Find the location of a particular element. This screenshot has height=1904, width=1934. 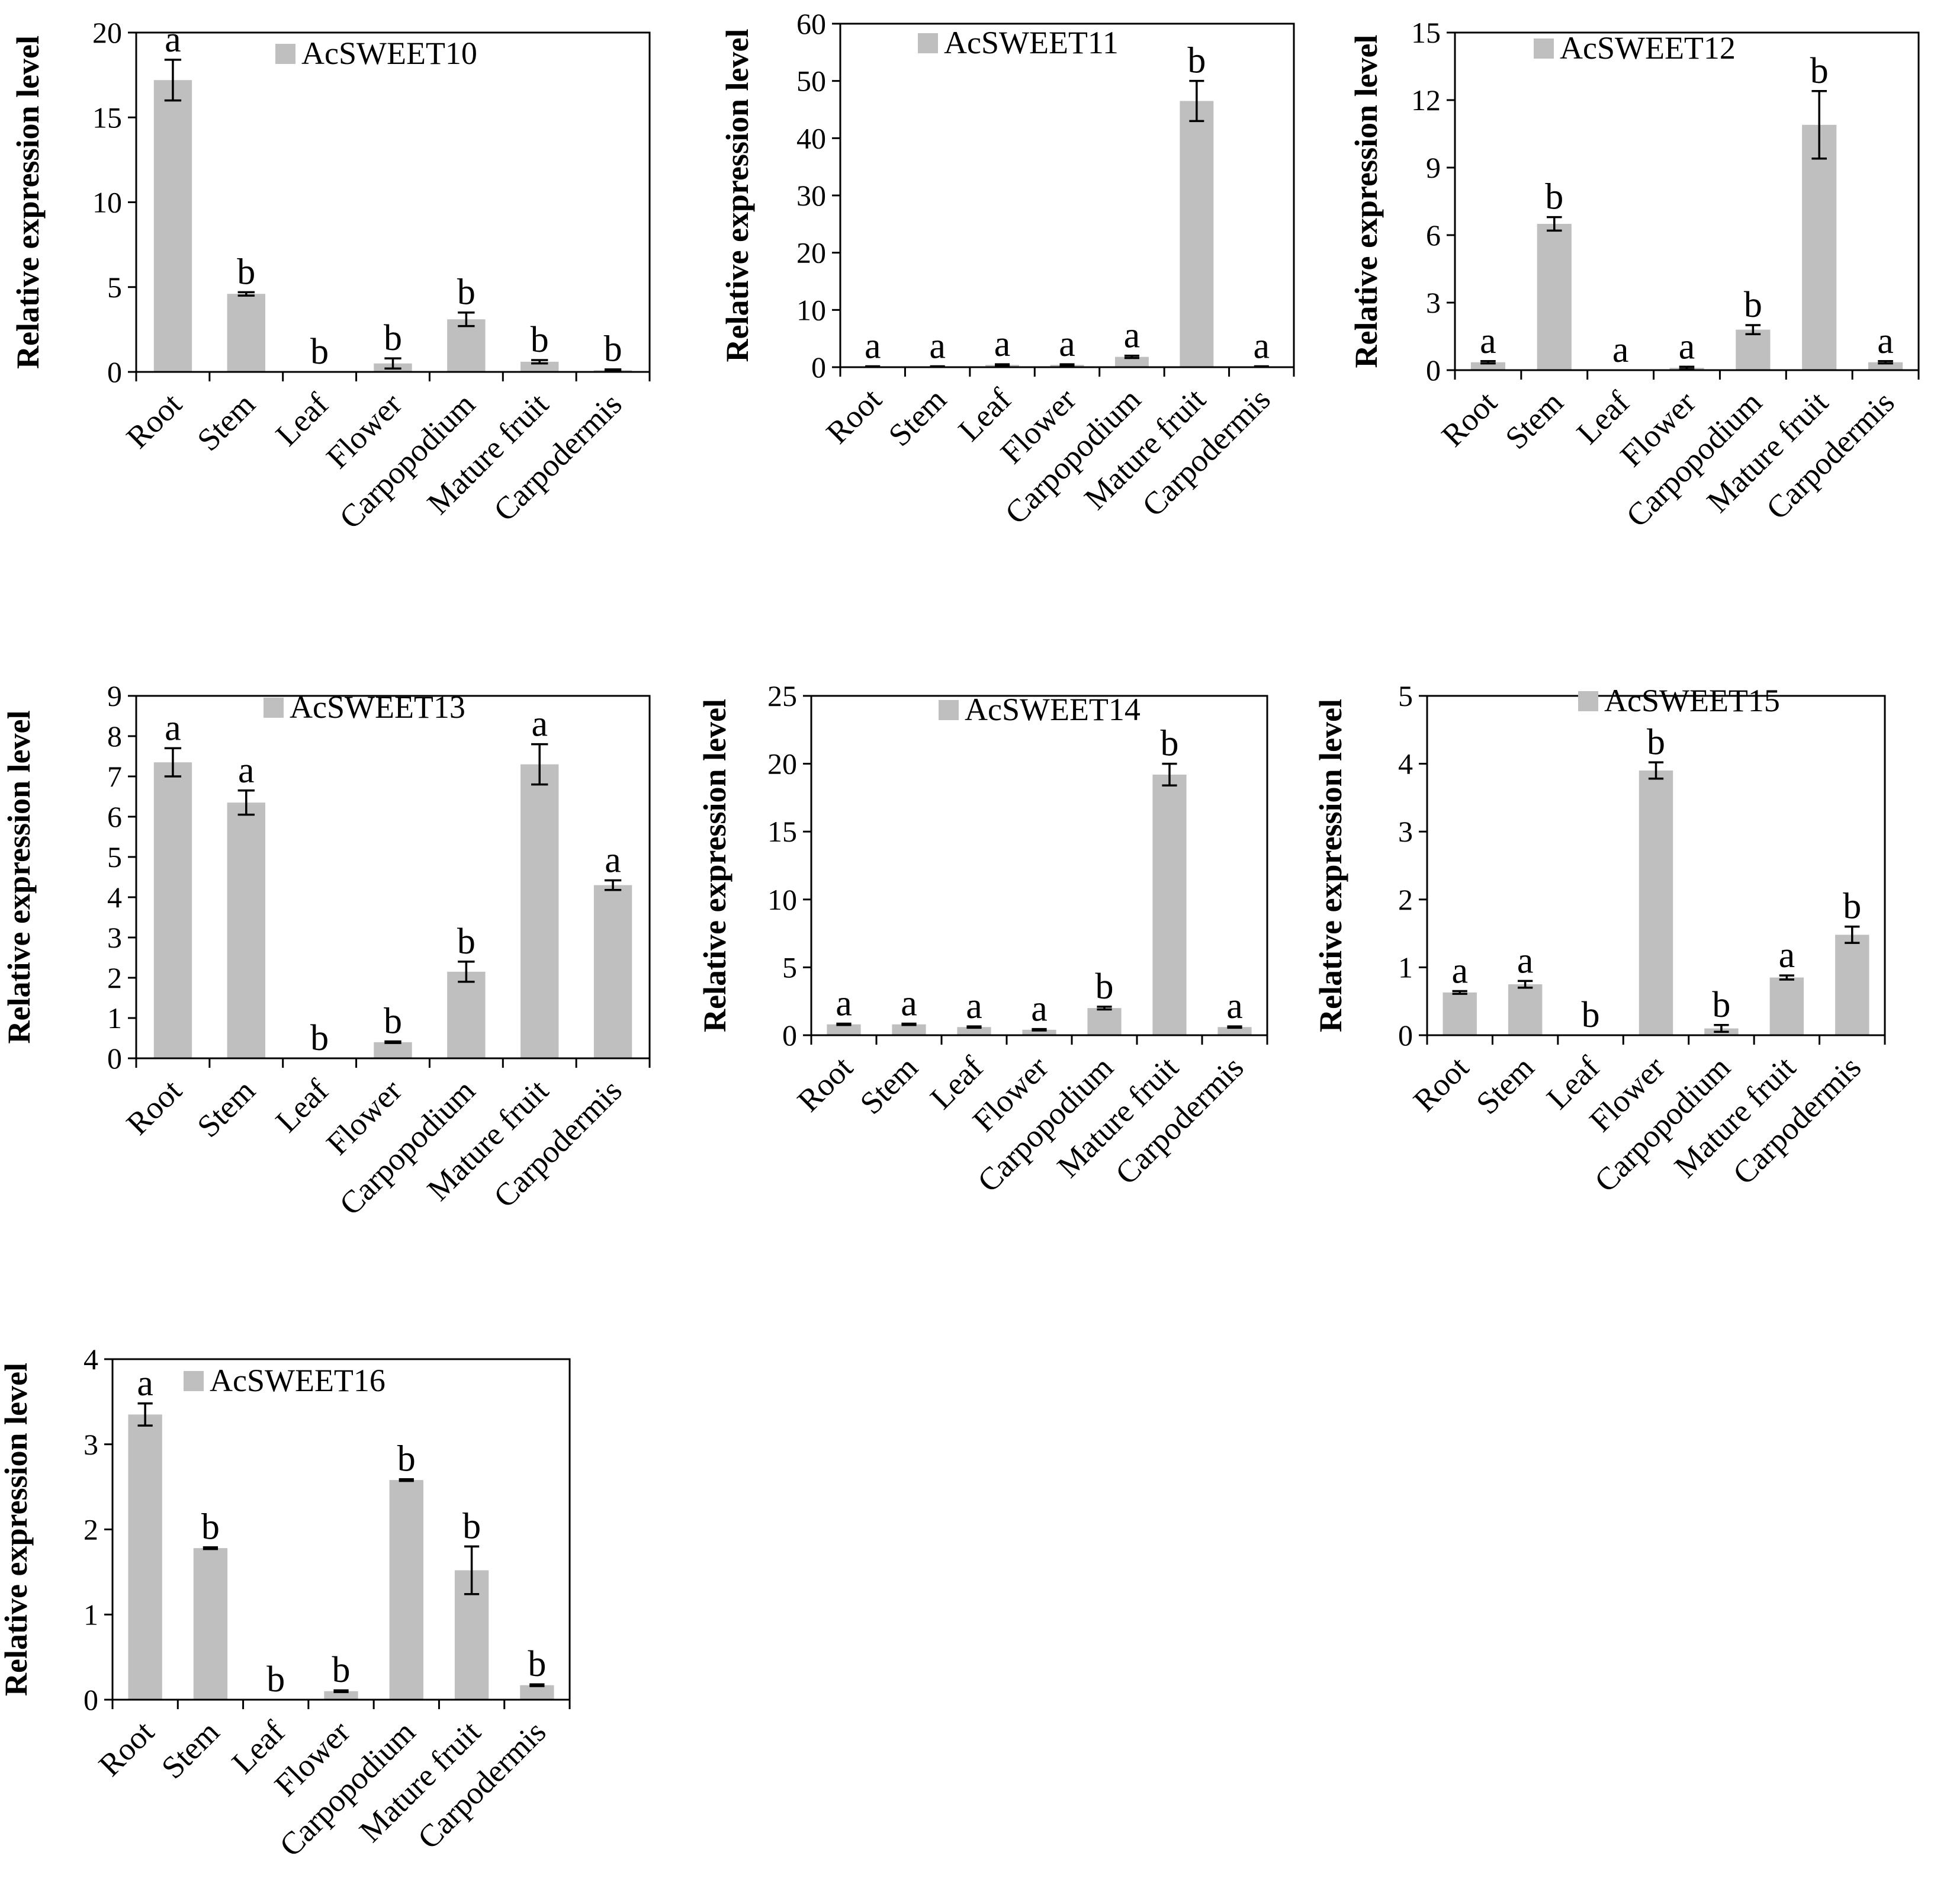

y-tick-label: 30 is located at coordinates (811, 195).